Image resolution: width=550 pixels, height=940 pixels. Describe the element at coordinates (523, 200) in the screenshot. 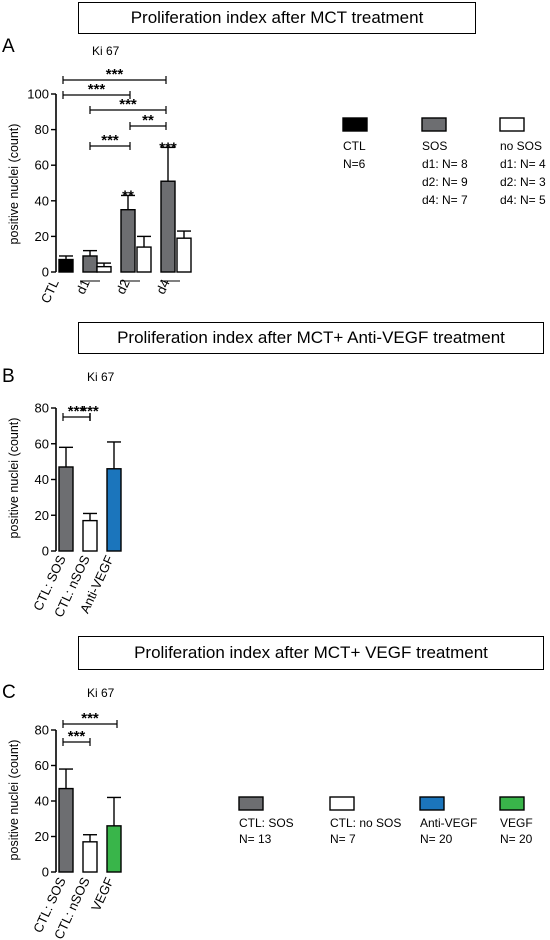

I see `legend-count: d4: N= 5` at that location.